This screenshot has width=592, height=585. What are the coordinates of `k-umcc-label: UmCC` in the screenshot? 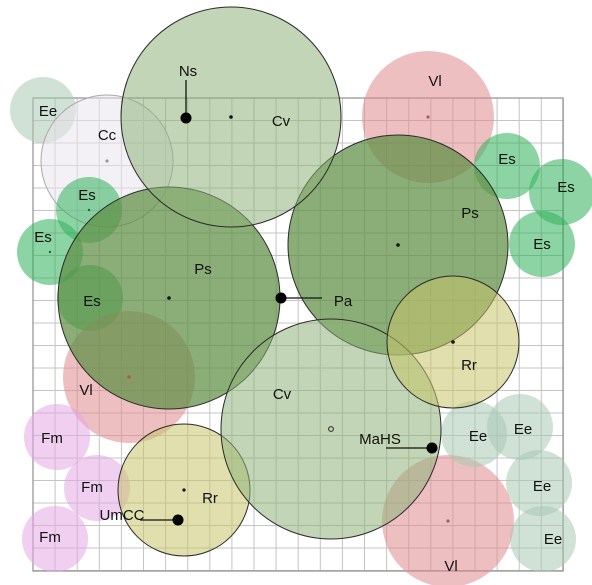 It's located at (122, 515).